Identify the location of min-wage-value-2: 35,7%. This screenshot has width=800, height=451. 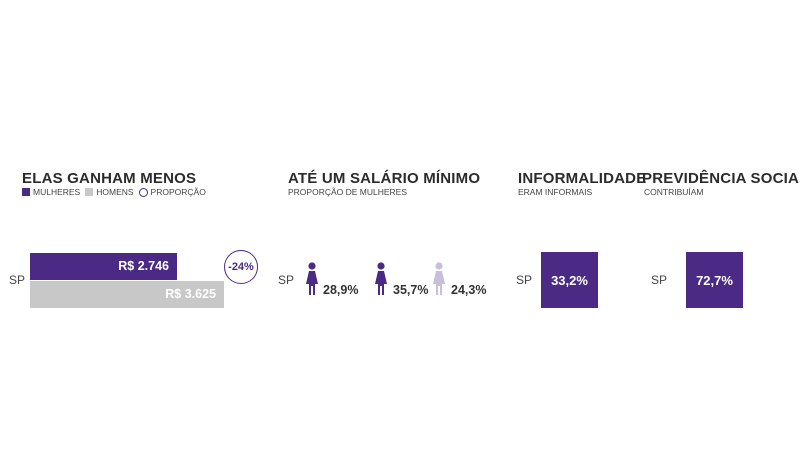
(411, 290).